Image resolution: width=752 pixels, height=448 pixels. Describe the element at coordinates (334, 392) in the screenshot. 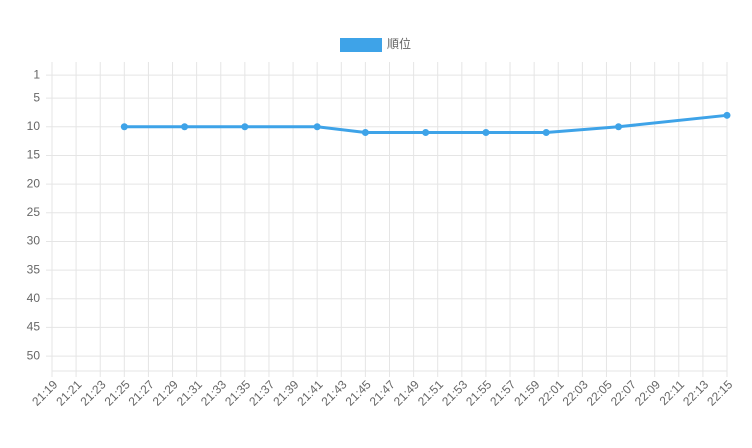

I see `x-tick-label: 21:43` at that location.